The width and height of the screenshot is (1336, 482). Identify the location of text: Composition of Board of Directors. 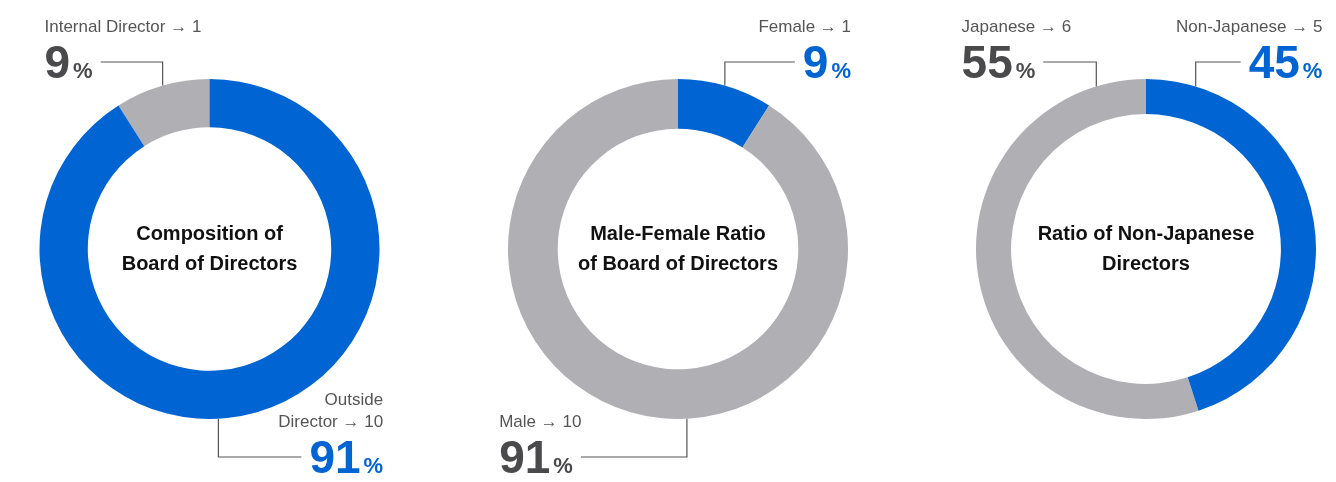
(209, 247).